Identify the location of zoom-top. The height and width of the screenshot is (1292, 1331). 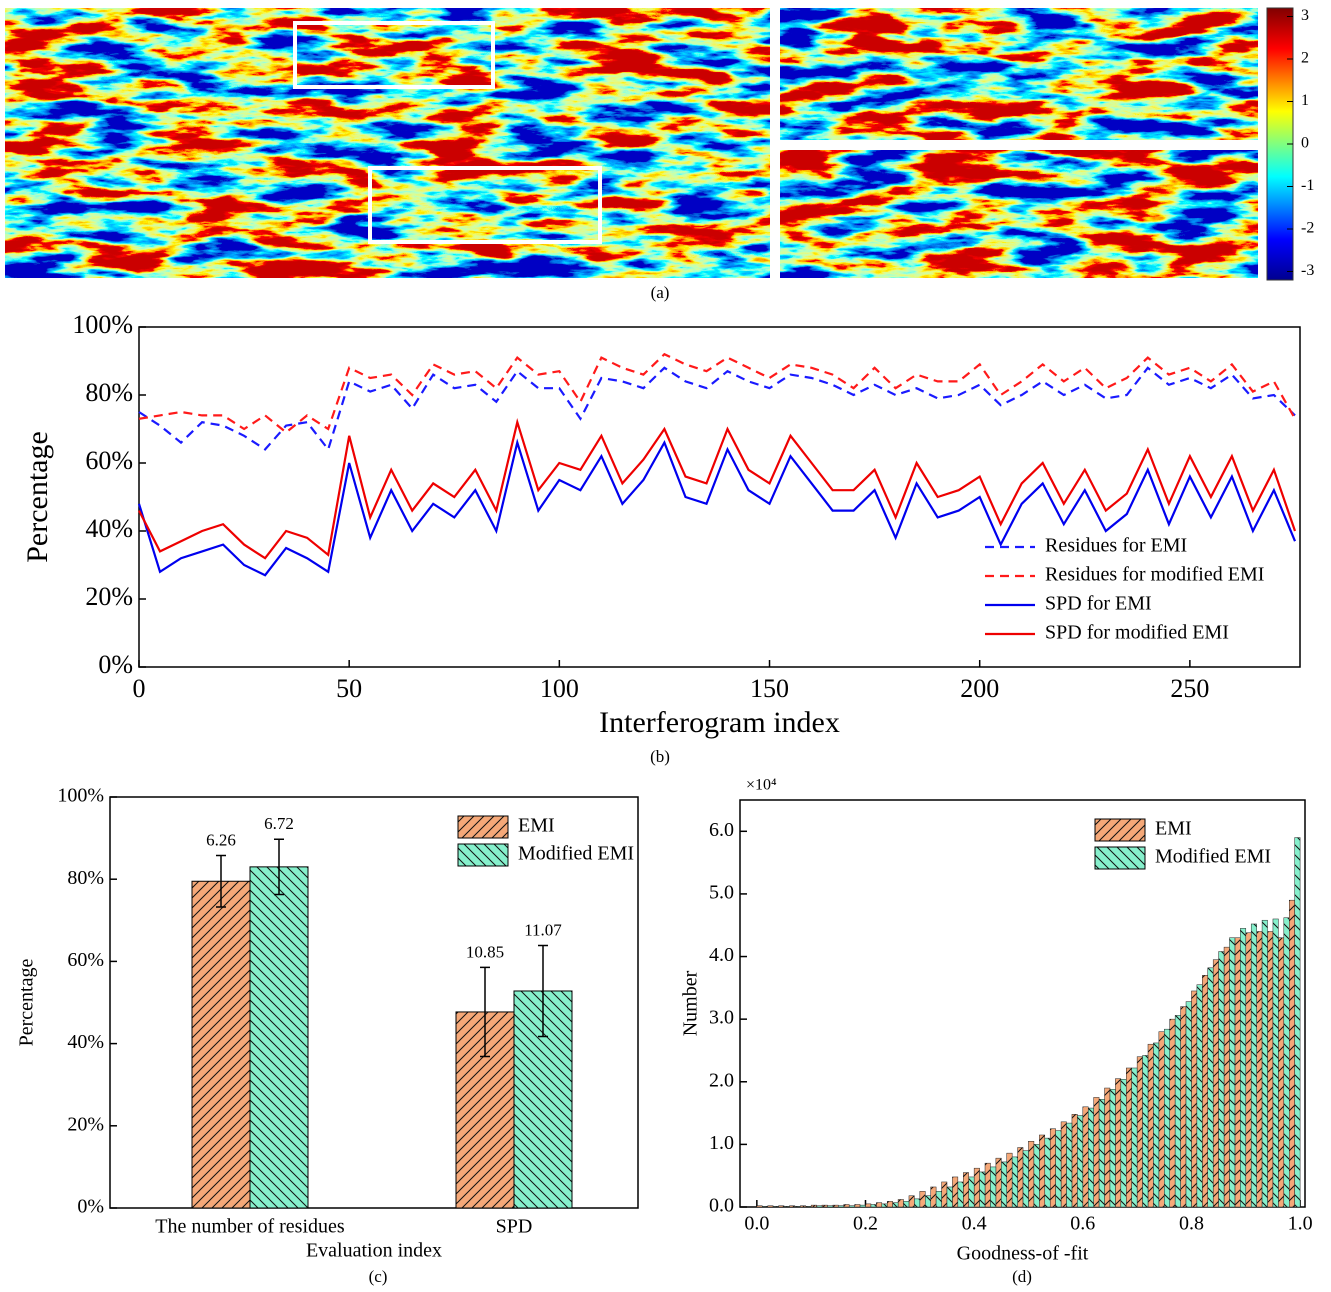
(1019, 74).